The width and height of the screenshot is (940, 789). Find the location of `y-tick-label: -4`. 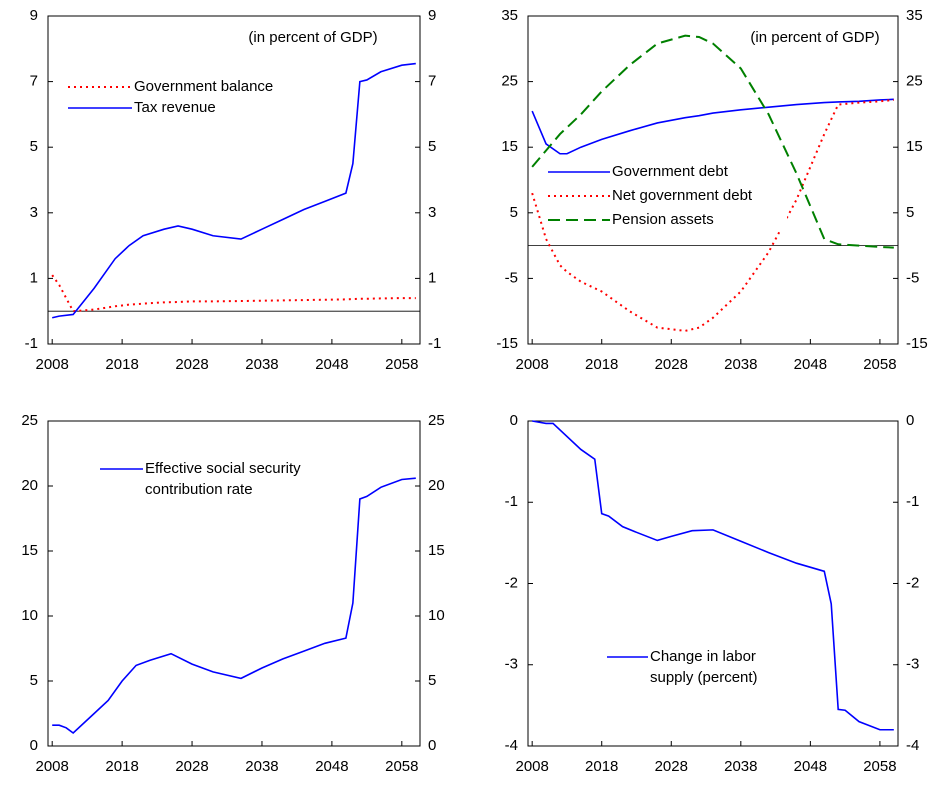

y-tick-label: -4 is located at coordinates (511, 745).